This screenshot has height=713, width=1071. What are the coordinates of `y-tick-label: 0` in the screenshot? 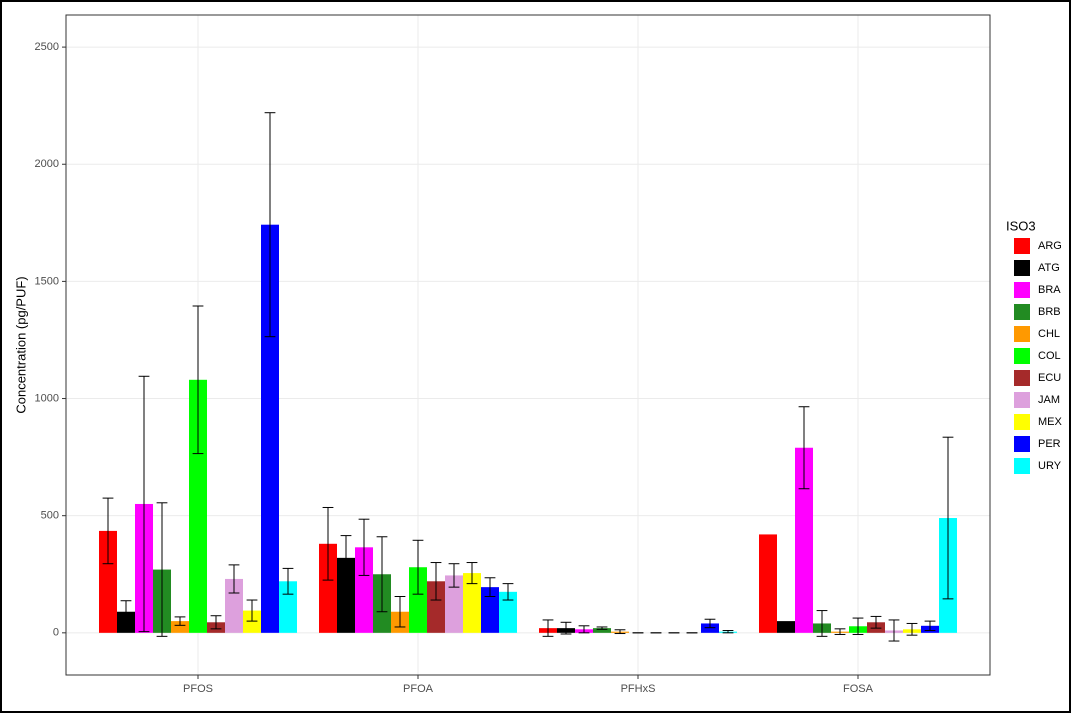 It's located at (56, 633).